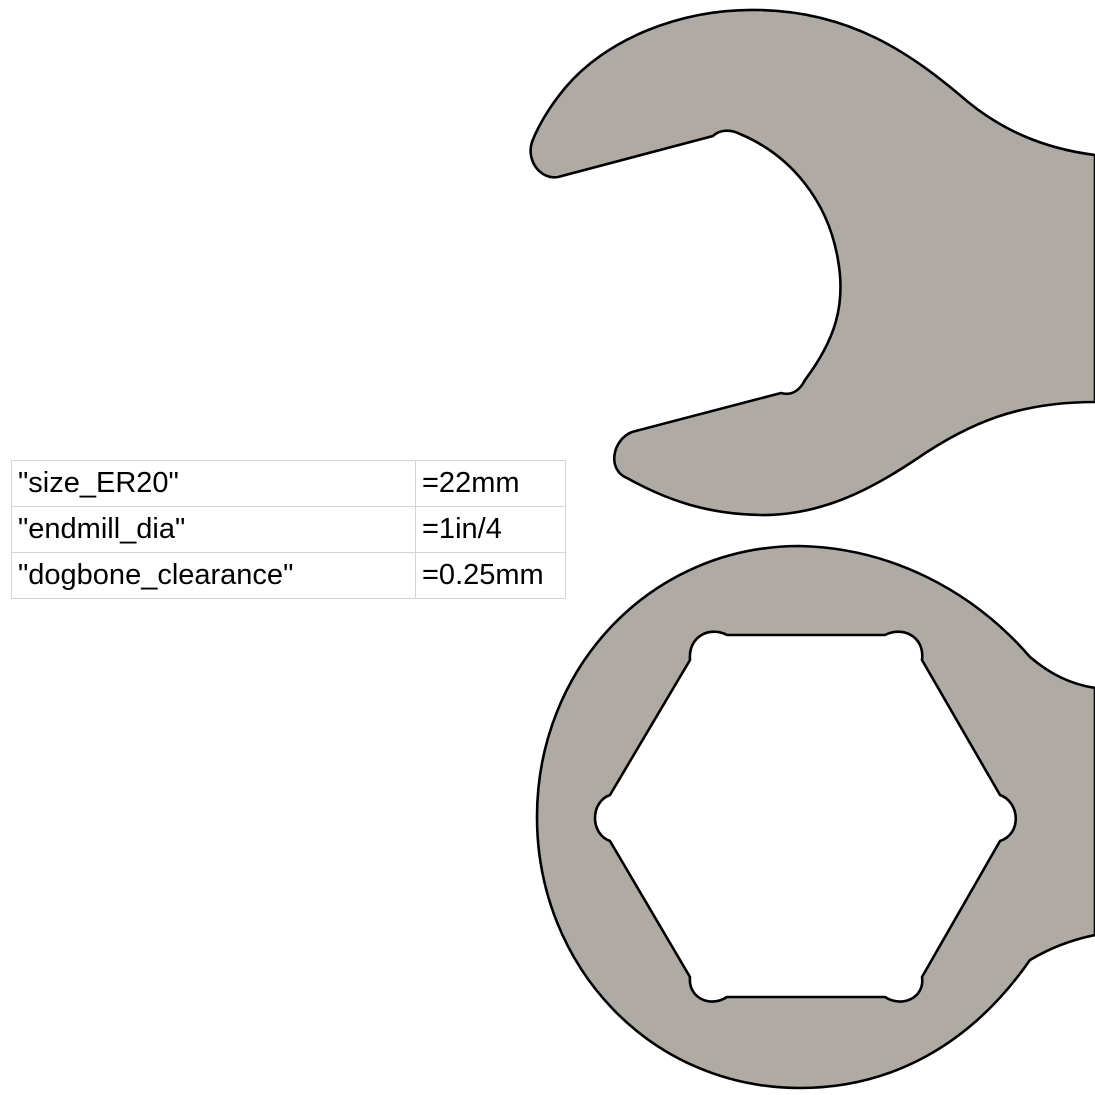  I want to click on parameter-value-cell: =22mm, so click(491, 484).